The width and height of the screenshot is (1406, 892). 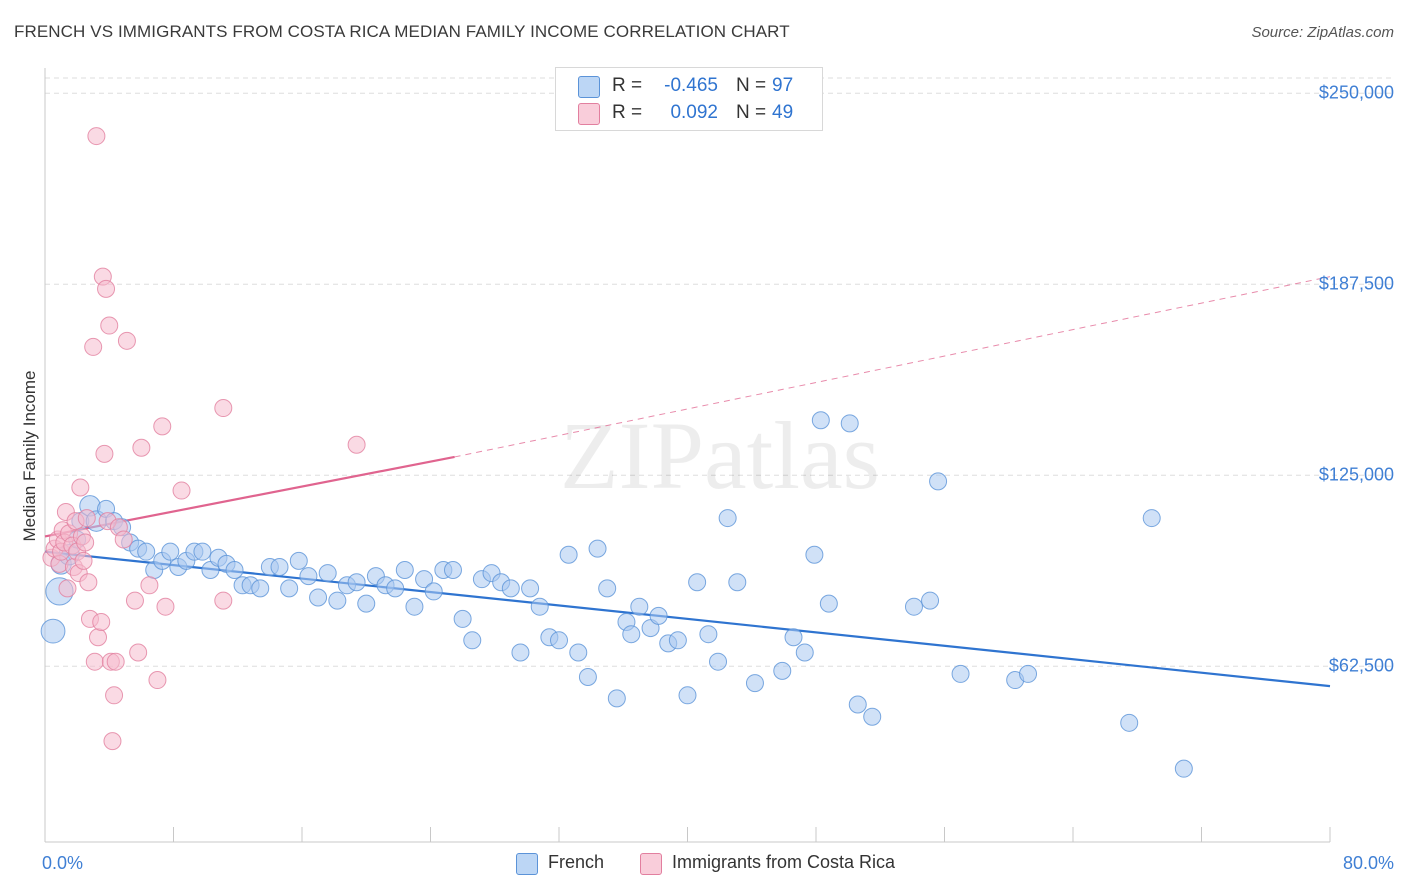 What do you see at coordinates (1361, 665) in the screenshot?
I see `y-tick-label: $62,500` at bounding box center [1361, 665].